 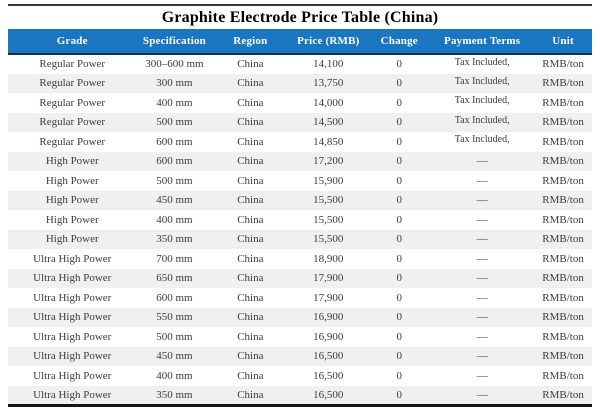 I want to click on cell-price: 15,500, so click(x=328, y=239).